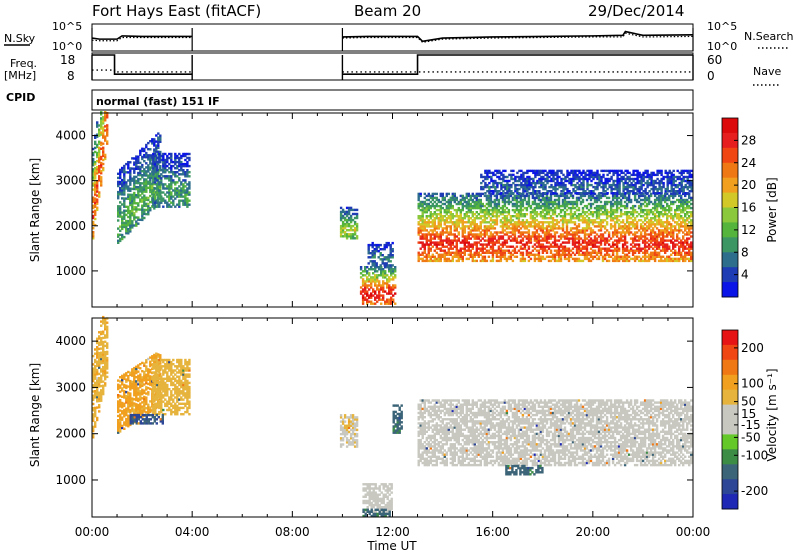 This screenshot has height=554, width=800. What do you see at coordinates (67, 46) in the screenshot?
I see `noise-tick-left-bottom: 10^0` at bounding box center [67, 46].